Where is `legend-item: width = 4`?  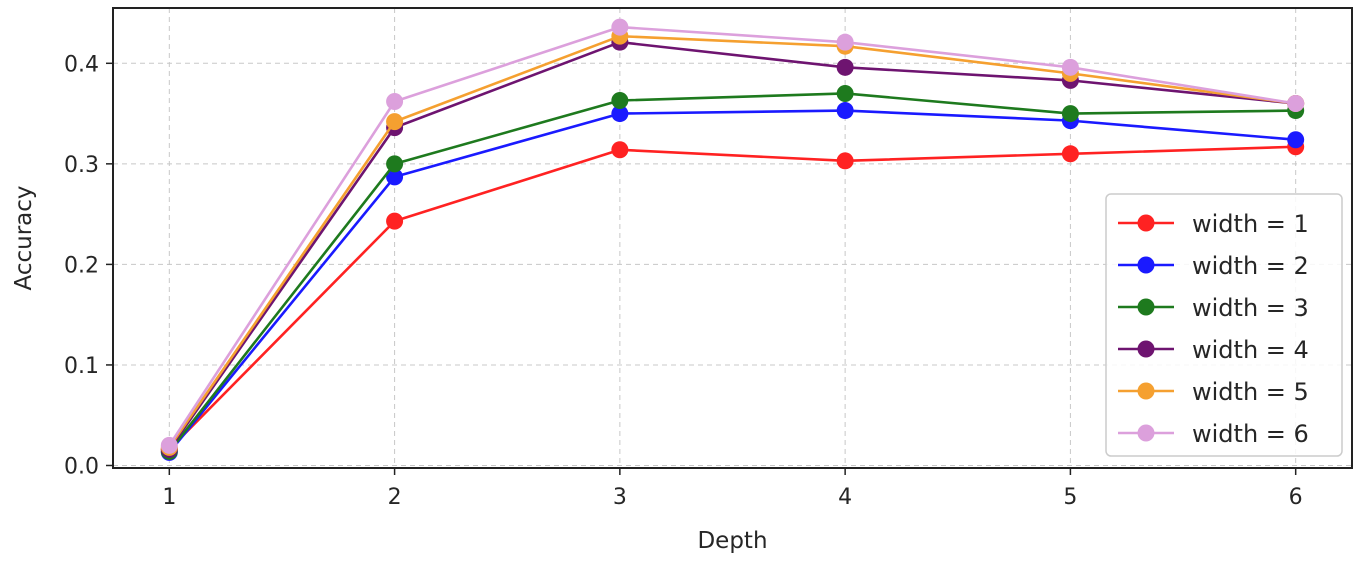 legend-item: width = 4 is located at coordinates (1213, 350).